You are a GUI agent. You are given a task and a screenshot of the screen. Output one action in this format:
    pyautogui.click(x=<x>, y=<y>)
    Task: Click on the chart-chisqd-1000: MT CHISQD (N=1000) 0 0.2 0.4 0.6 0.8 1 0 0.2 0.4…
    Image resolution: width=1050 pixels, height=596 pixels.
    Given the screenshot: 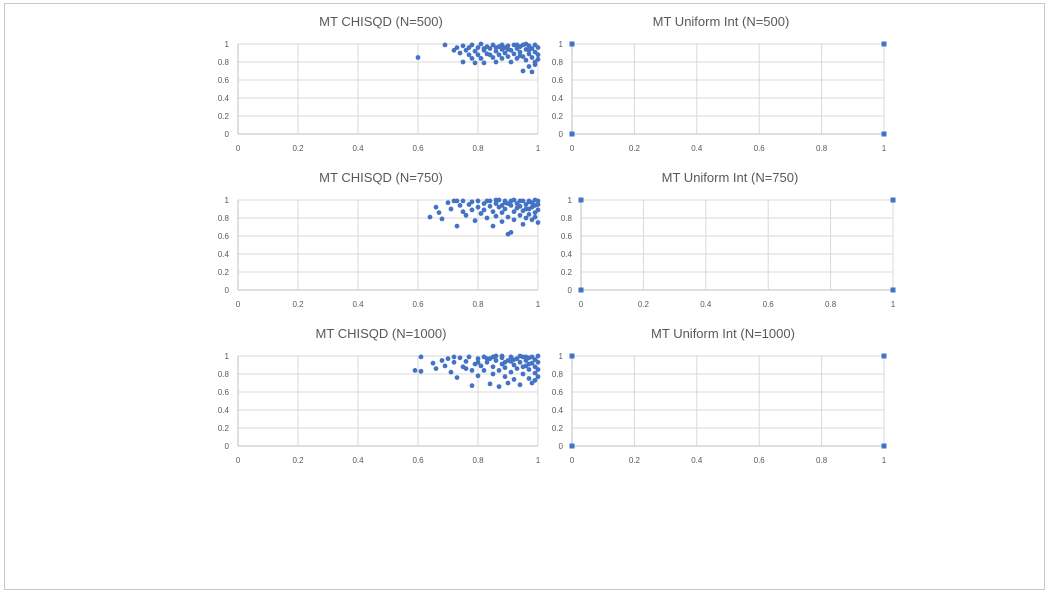 What is the action you would take?
    pyautogui.click(x=379, y=395)
    